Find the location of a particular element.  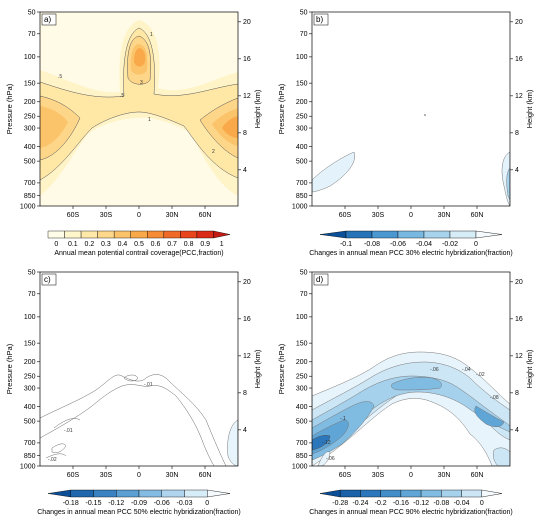

panel-d-fill-0.12 is located at coordinates (411, 416).